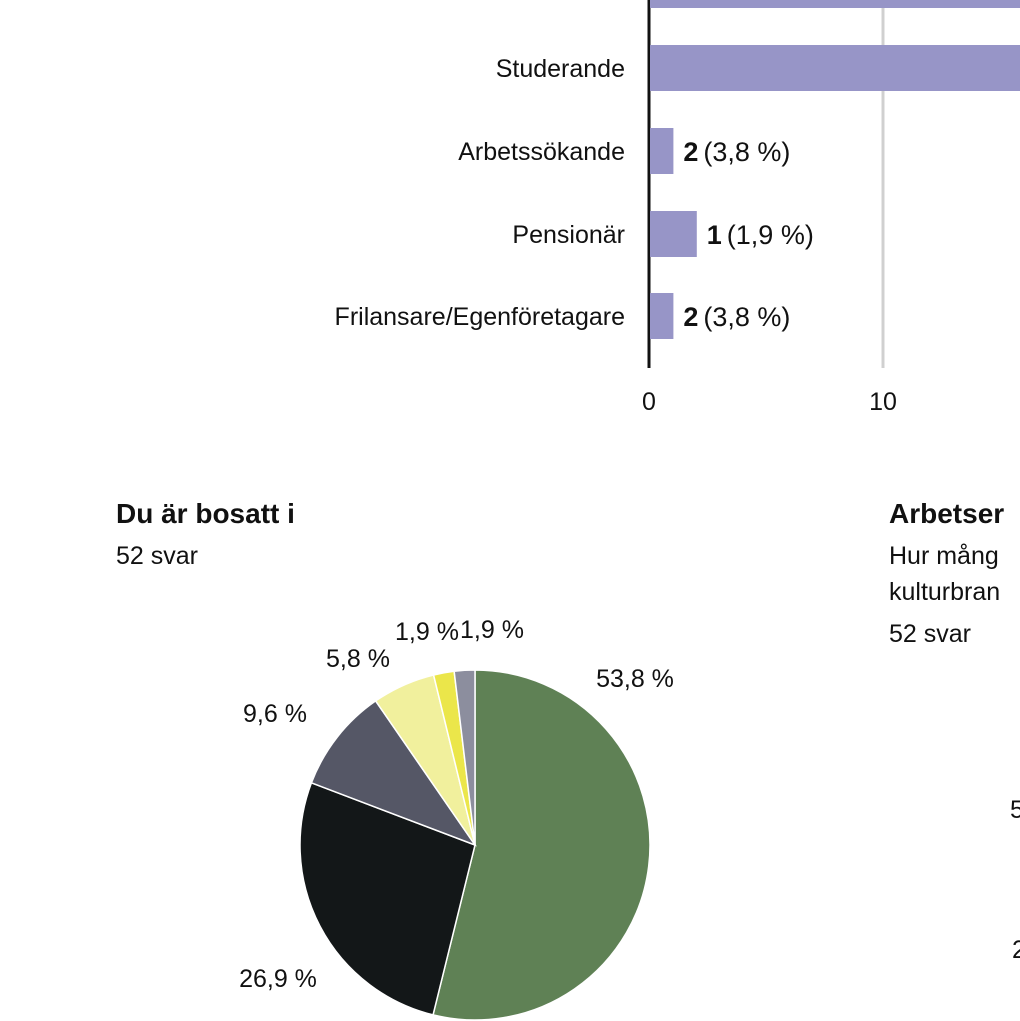 The image size is (1020, 1021). Describe the element at coordinates (275, 714) in the screenshot. I see `pie-slice-label: 9,6 %` at that location.